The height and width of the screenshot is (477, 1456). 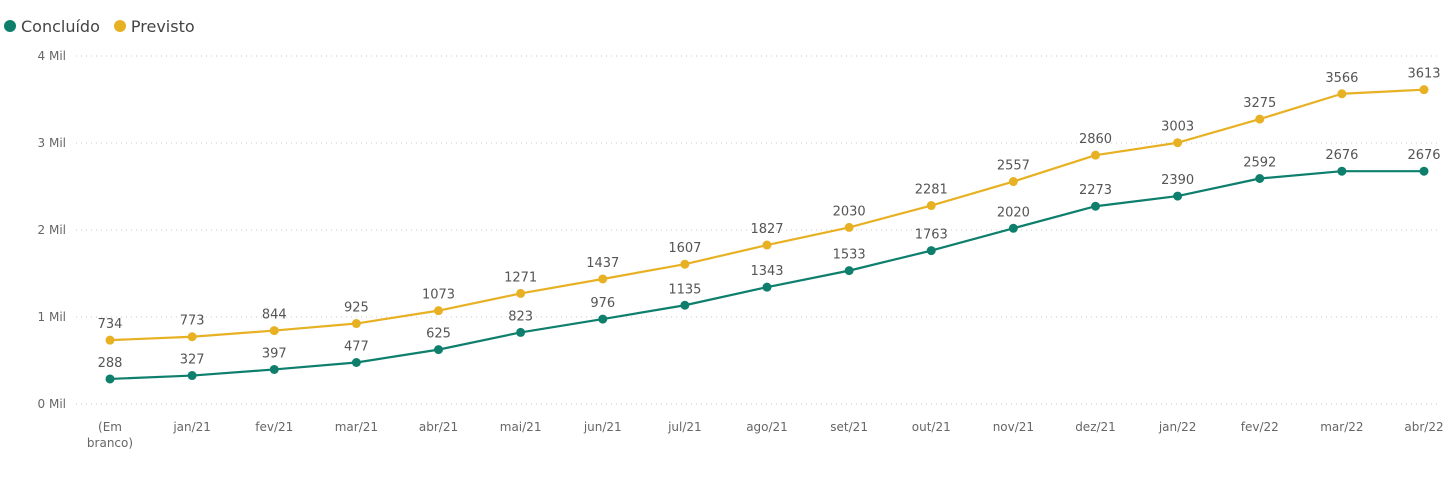 I want to click on data-label-previsto: 3275, so click(x=1259, y=103).